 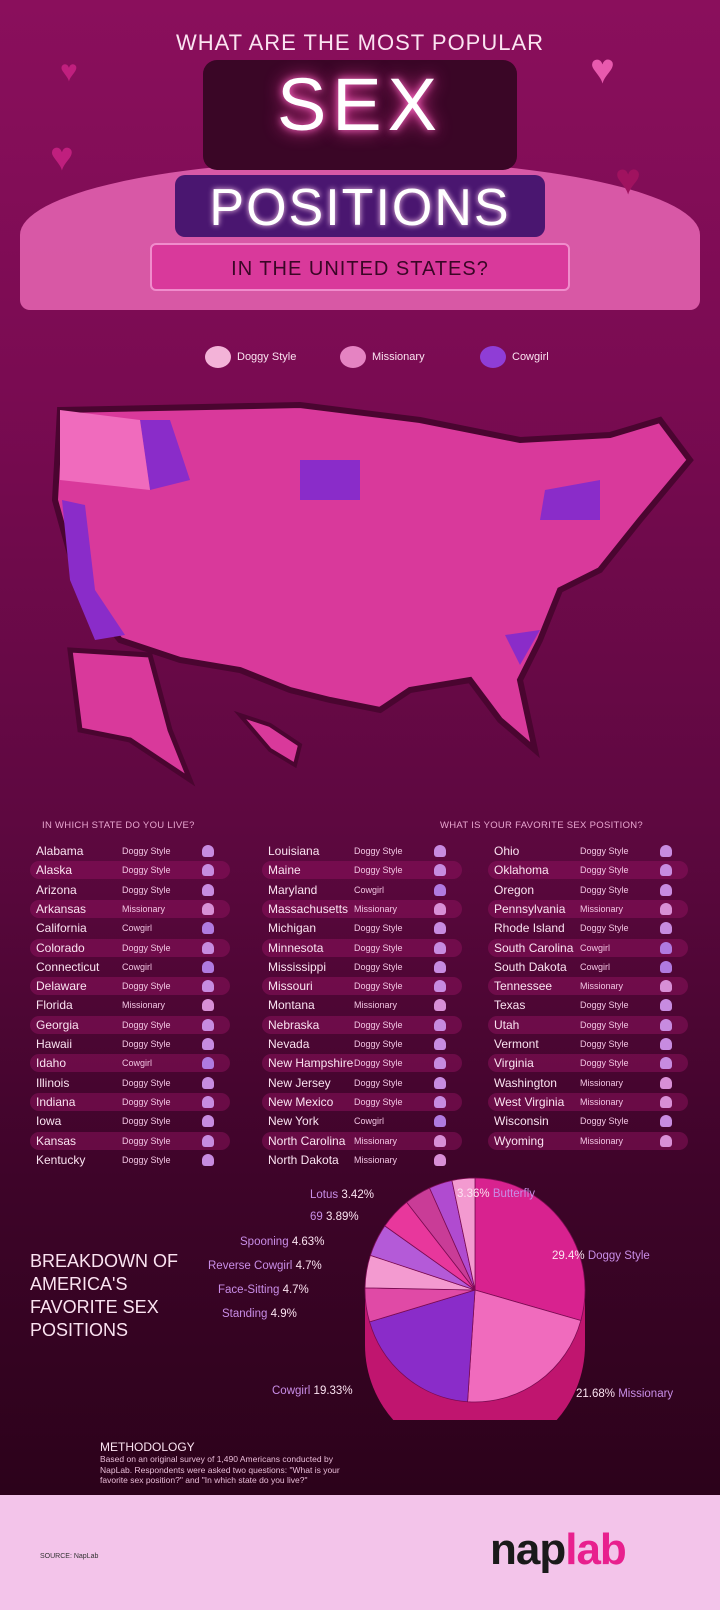 What do you see at coordinates (362, 890) in the screenshot?
I see `table-row: Maryland Cowgirl` at bounding box center [362, 890].